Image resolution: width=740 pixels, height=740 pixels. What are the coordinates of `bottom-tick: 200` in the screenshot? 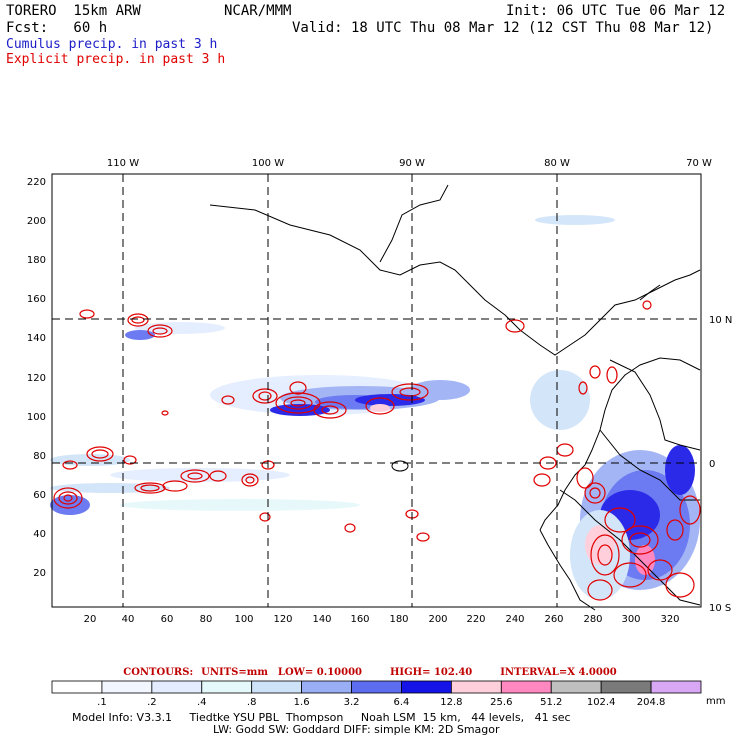 It's located at (437, 619).